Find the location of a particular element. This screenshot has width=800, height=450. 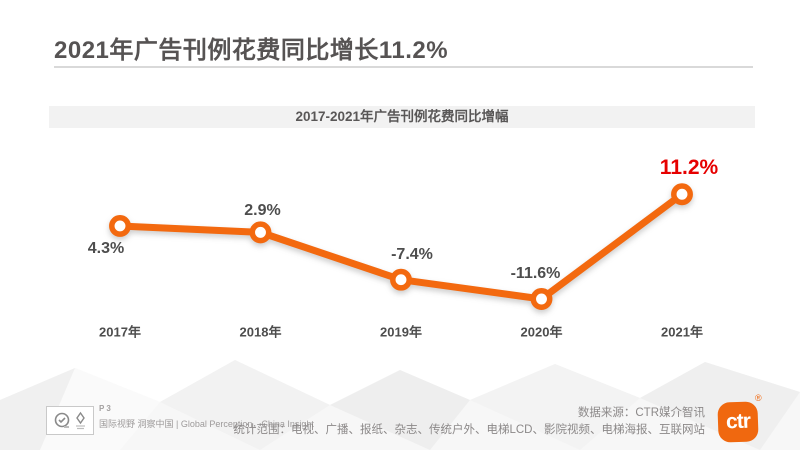

x-axis-label: 2018年 is located at coordinates (260, 332).